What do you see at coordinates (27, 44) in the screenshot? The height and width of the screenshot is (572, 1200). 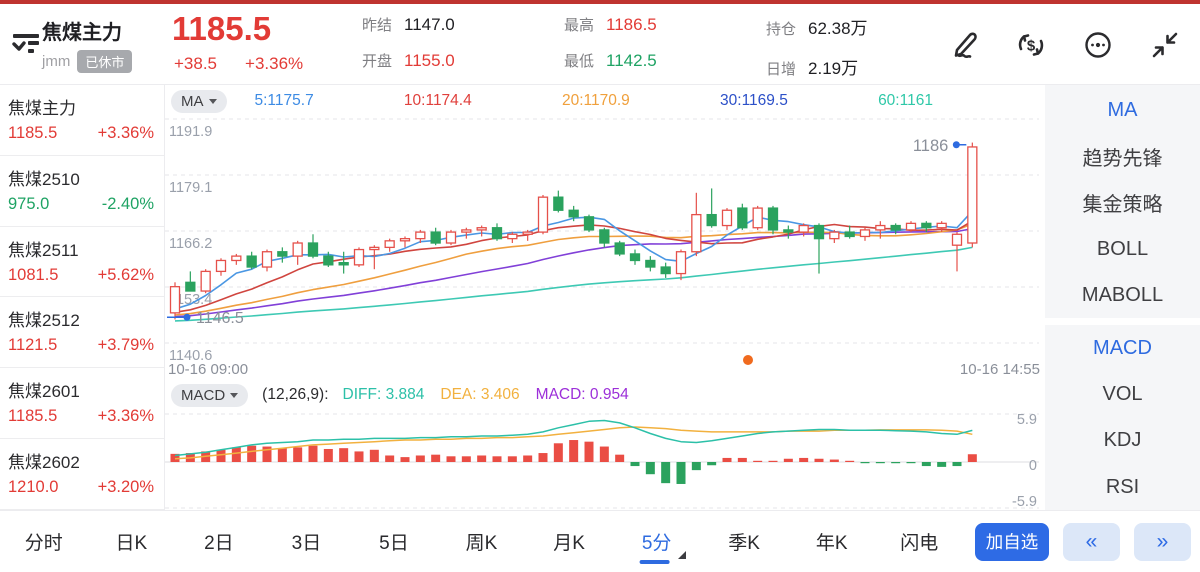 I see `menu-list-icon` at bounding box center [27, 44].